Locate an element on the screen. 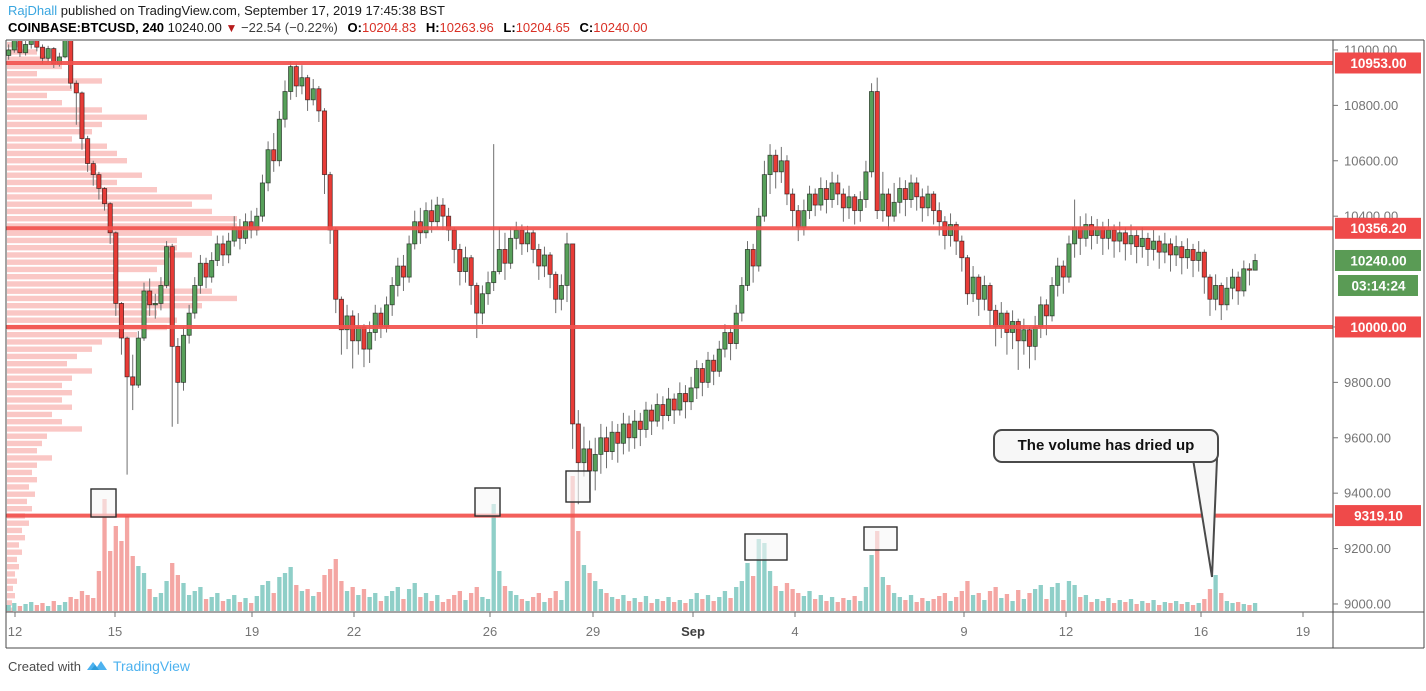 This screenshot has width=1426, height=691. price-tick-label: 9000.00 is located at coordinates (1367, 603).